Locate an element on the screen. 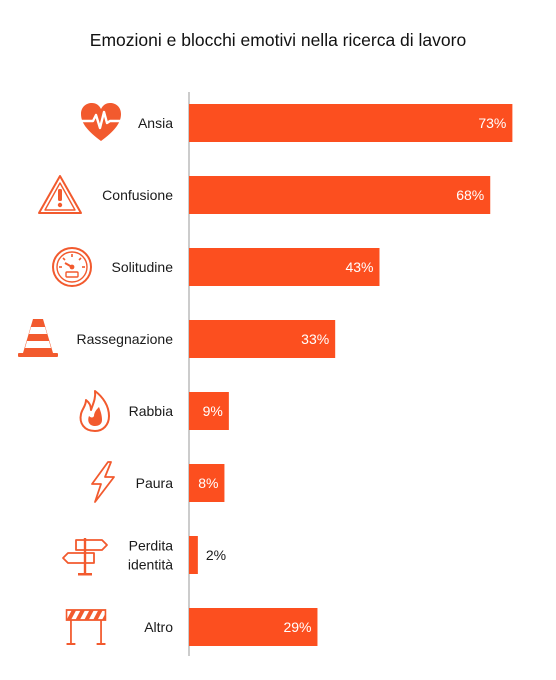  bar-rassegnazione is located at coordinates (262, 339).